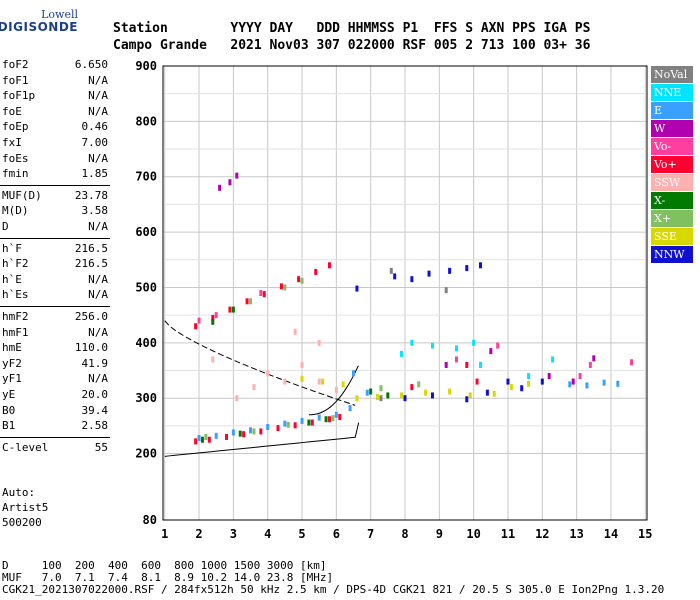 The image size is (700, 600). Describe the element at coordinates (146, 121) in the screenshot. I see `y-tick-label: 800` at that location.